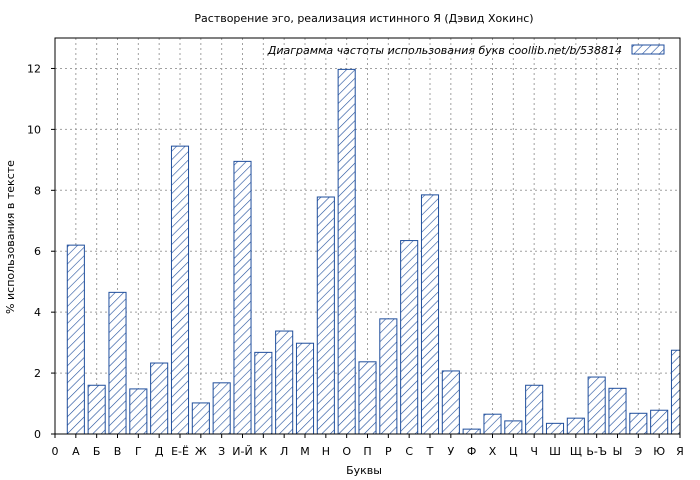  I want to click on y-tick-label: 2, so click(37, 373).